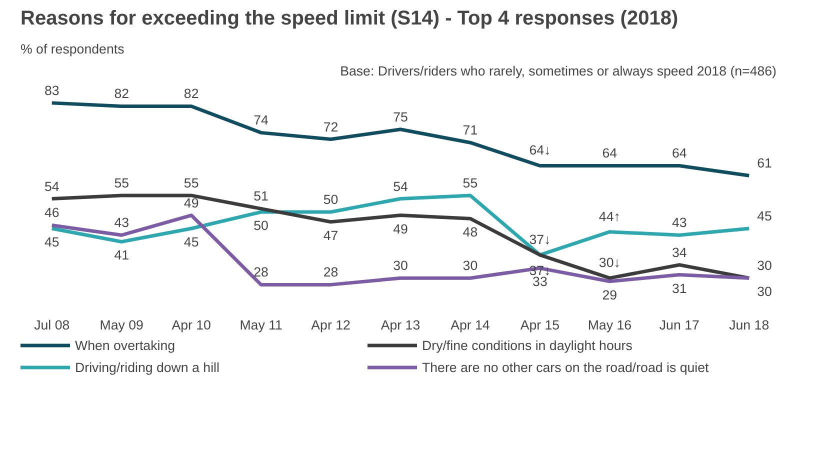 This screenshot has width=839, height=474. I want to click on legend-label: When overtaking, so click(125, 345).